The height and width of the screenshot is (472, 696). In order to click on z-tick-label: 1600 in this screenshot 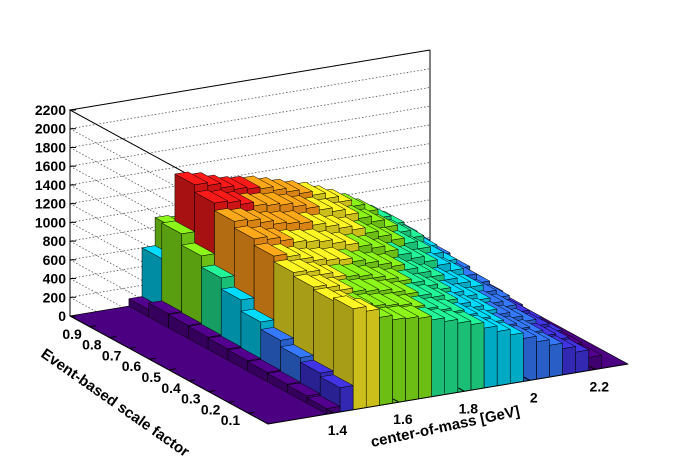, I will do `click(50, 166)`.